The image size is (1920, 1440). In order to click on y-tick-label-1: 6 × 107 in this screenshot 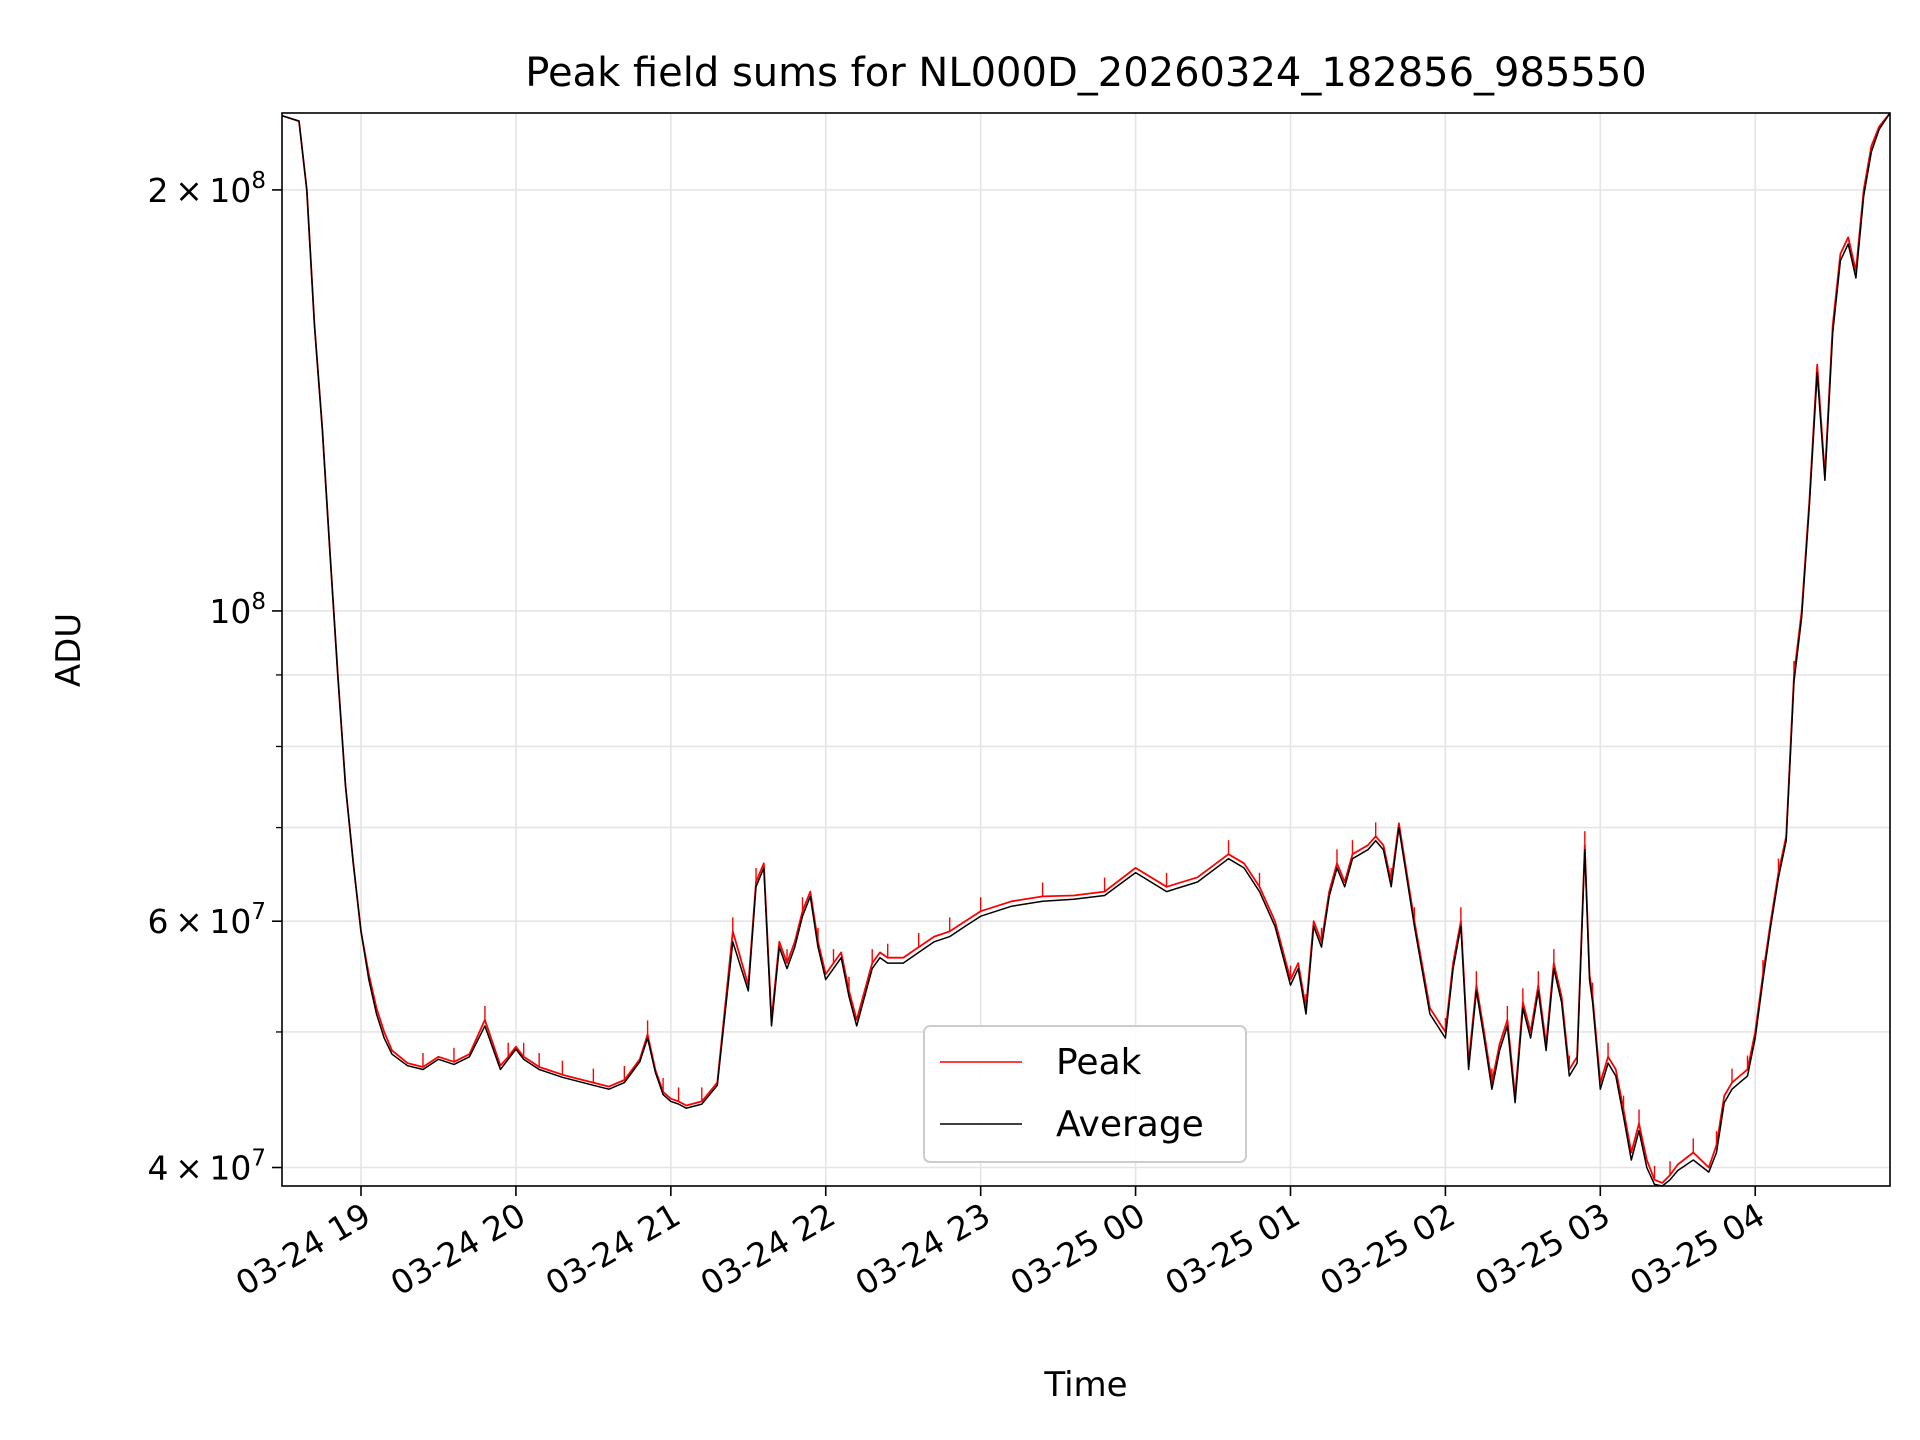, I will do `click(207, 920)`.